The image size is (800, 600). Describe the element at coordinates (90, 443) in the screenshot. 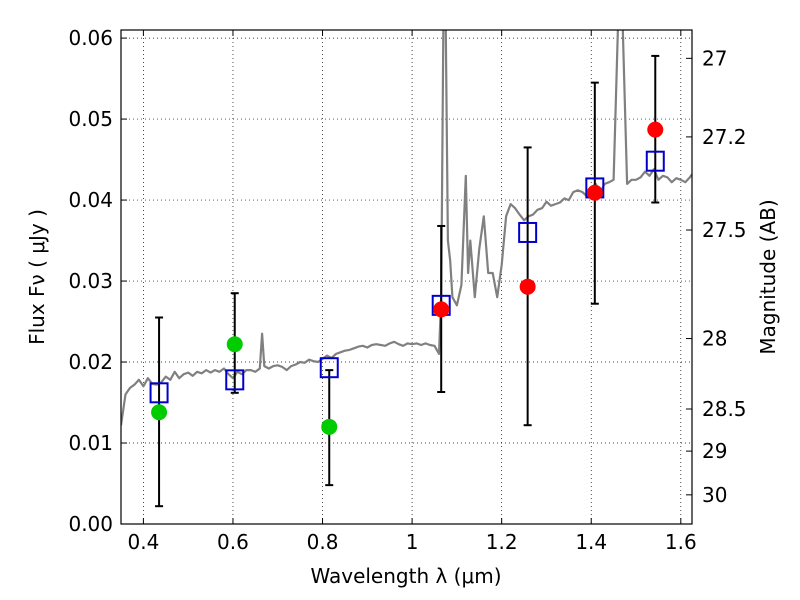

I see `y-tick-label: 0.01` at that location.